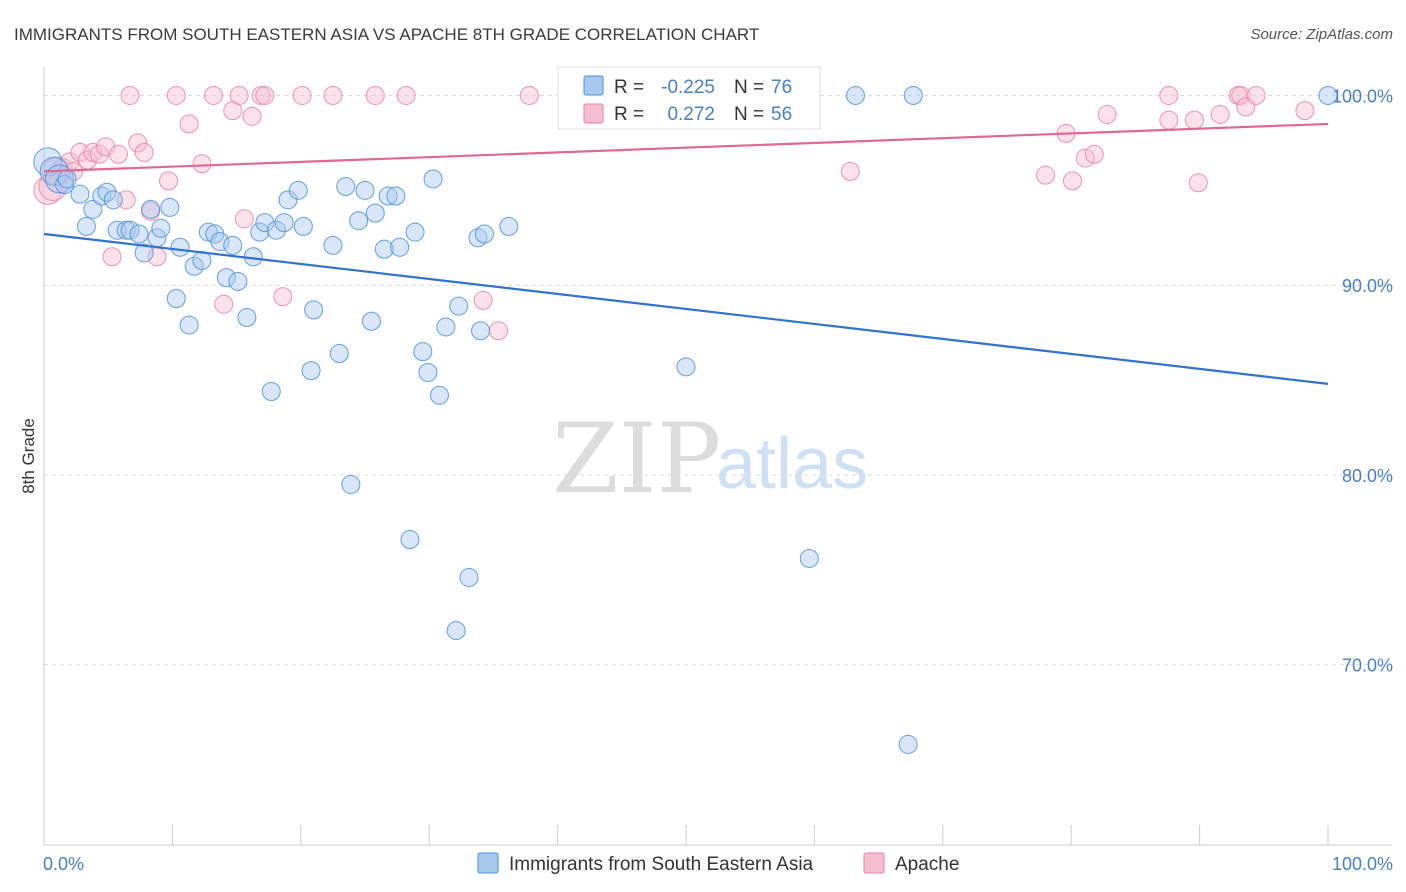 This screenshot has width=1406, height=892. What do you see at coordinates (792, 464) in the screenshot?
I see `watermark-atlas: atlas` at bounding box center [792, 464].